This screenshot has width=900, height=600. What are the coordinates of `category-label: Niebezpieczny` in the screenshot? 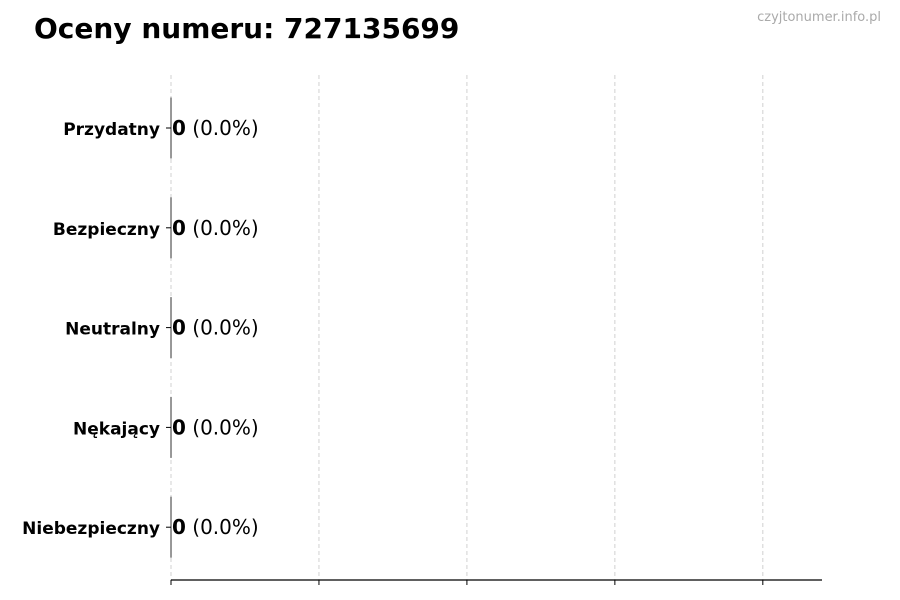 It's located at (91, 529).